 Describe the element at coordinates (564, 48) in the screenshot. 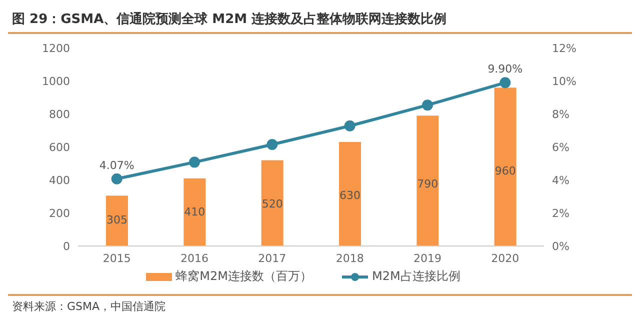

I see `y2-tick-label: 12%` at that location.